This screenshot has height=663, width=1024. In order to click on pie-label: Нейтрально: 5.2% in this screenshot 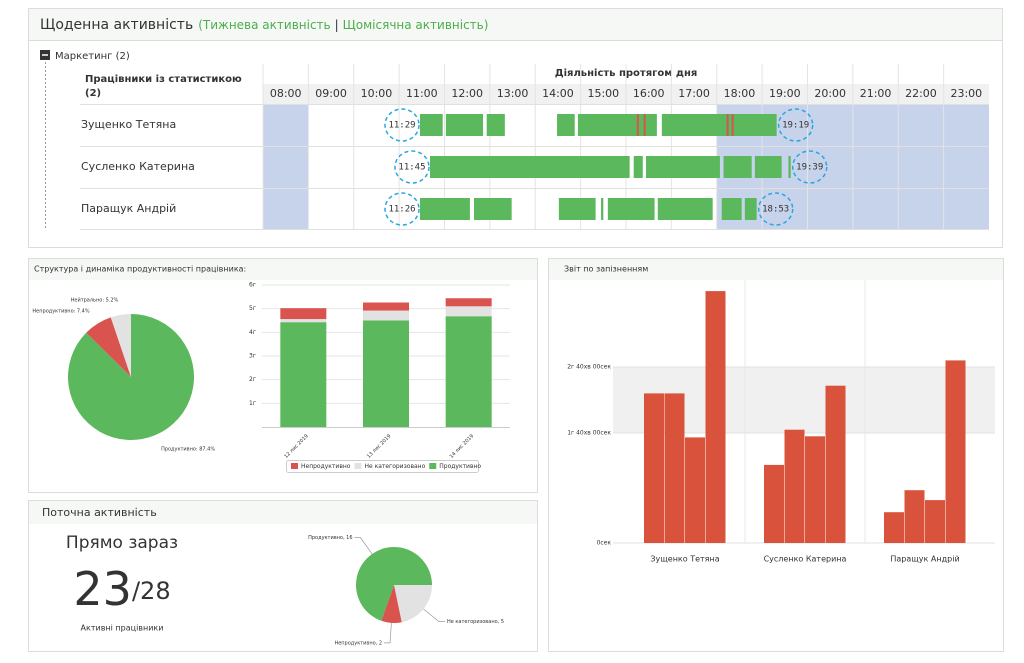, I will do `click(95, 300)`.